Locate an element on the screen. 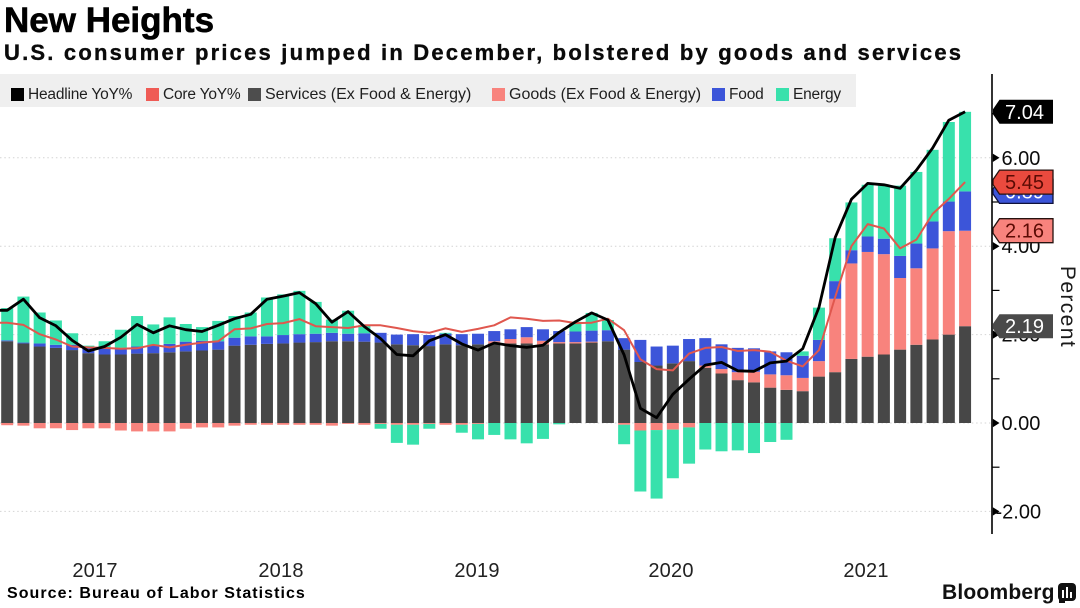 The height and width of the screenshot is (608, 1080). svg-text: 2.19 is located at coordinates (1024, 327).